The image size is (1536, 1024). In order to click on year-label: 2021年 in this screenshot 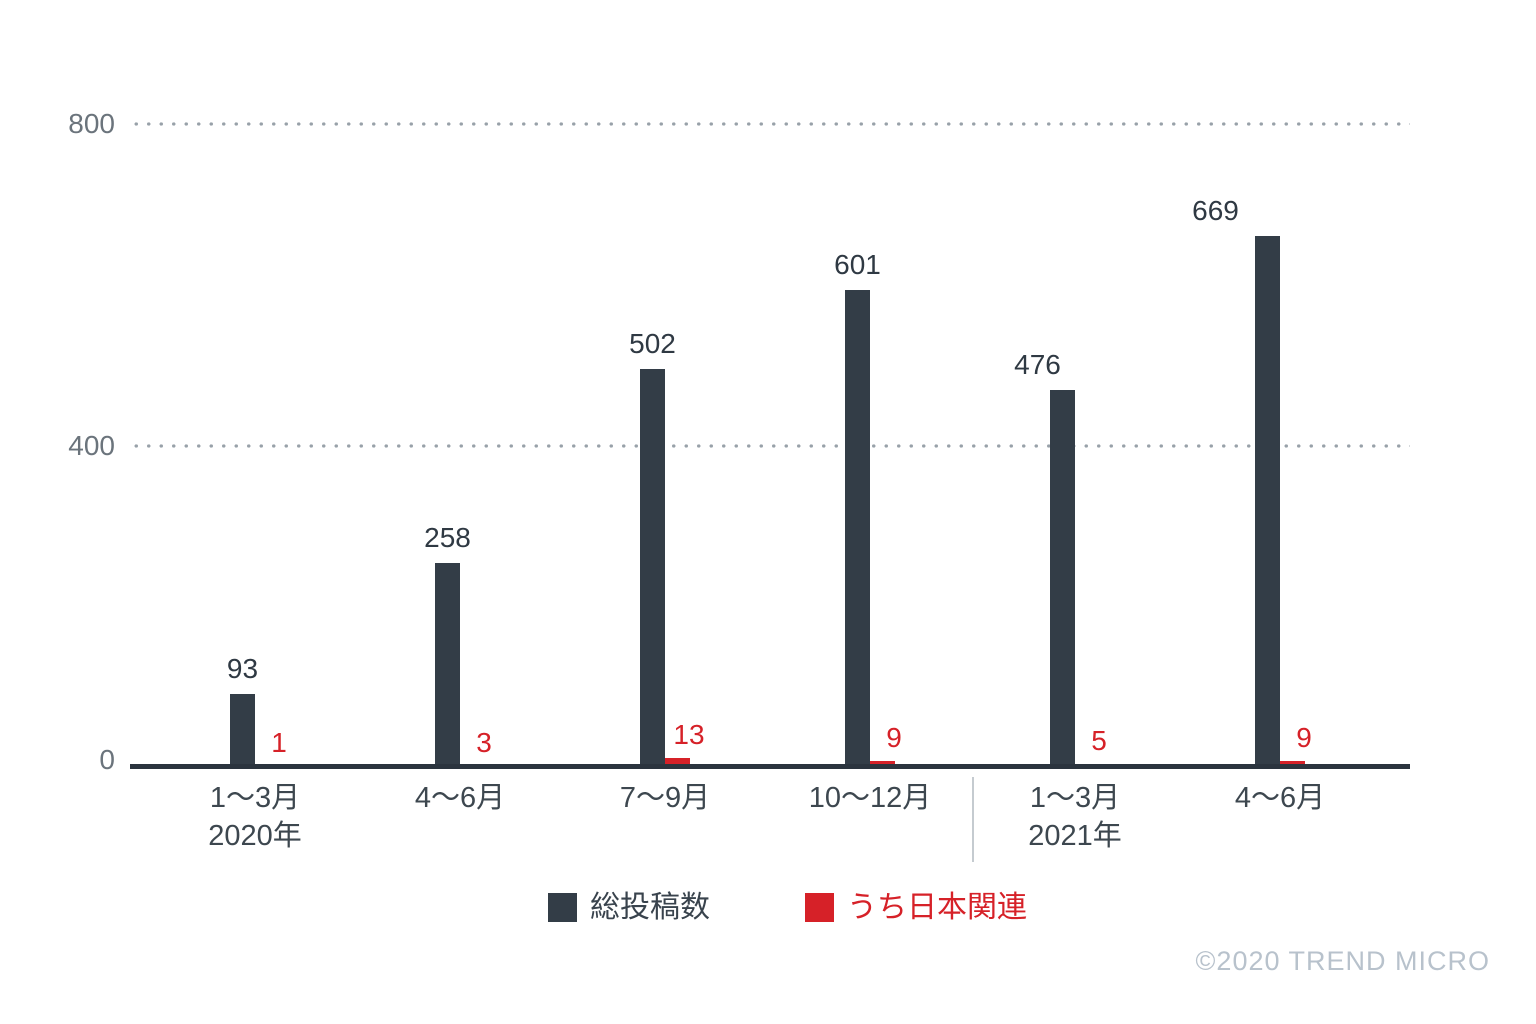, I will do `click(1075, 836)`.